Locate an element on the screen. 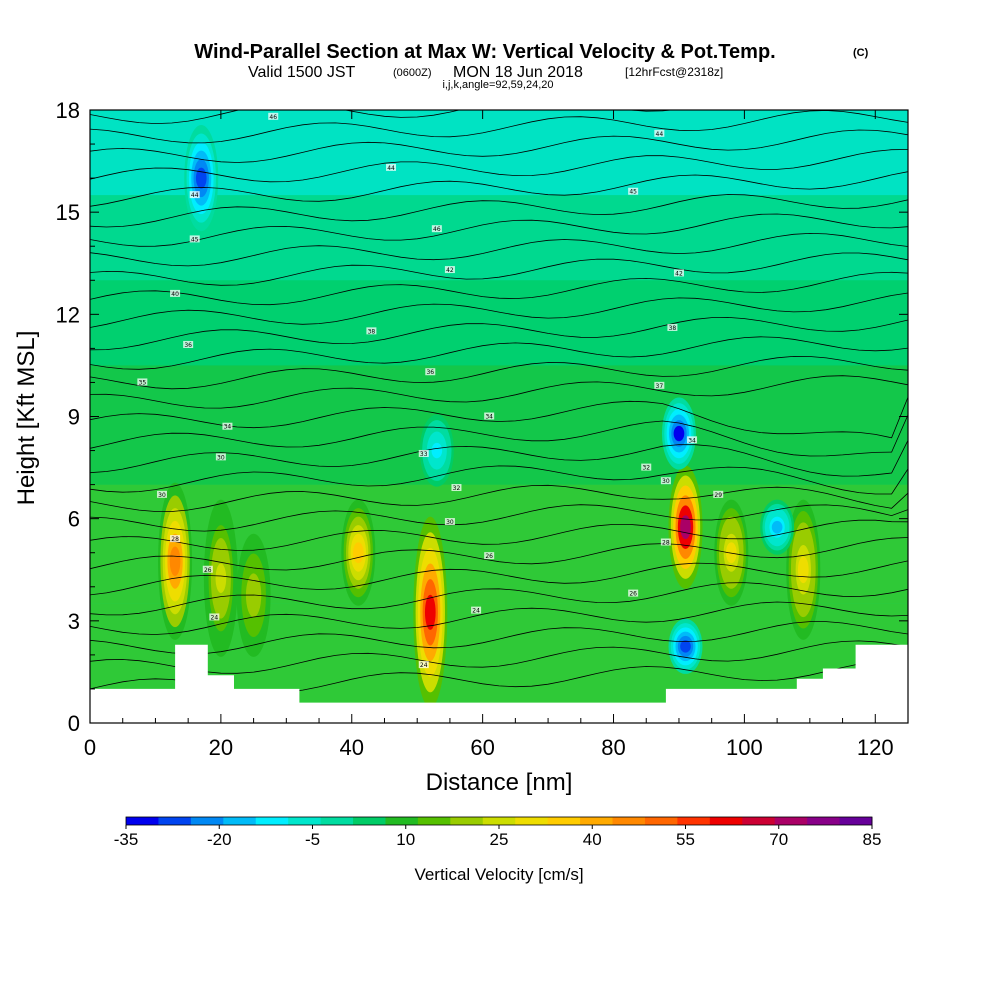 The height and width of the screenshot is (1000, 1000). contour-label: 44 is located at coordinates (194, 195).